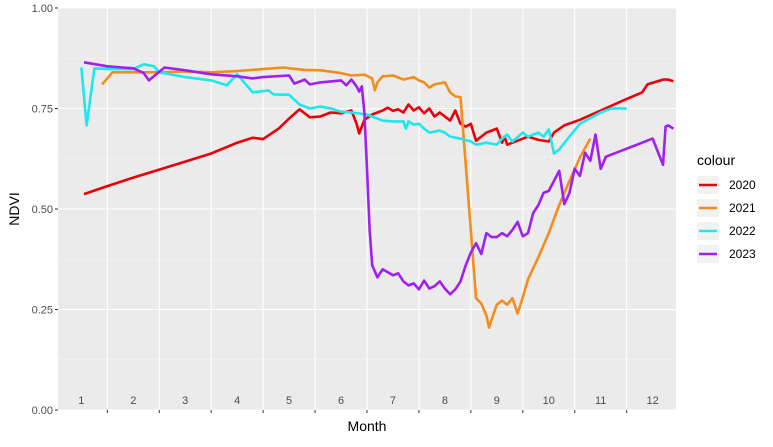 This screenshot has height=447, width=773. Describe the element at coordinates (600, 401) in the screenshot. I see `month-label: 11` at that location.